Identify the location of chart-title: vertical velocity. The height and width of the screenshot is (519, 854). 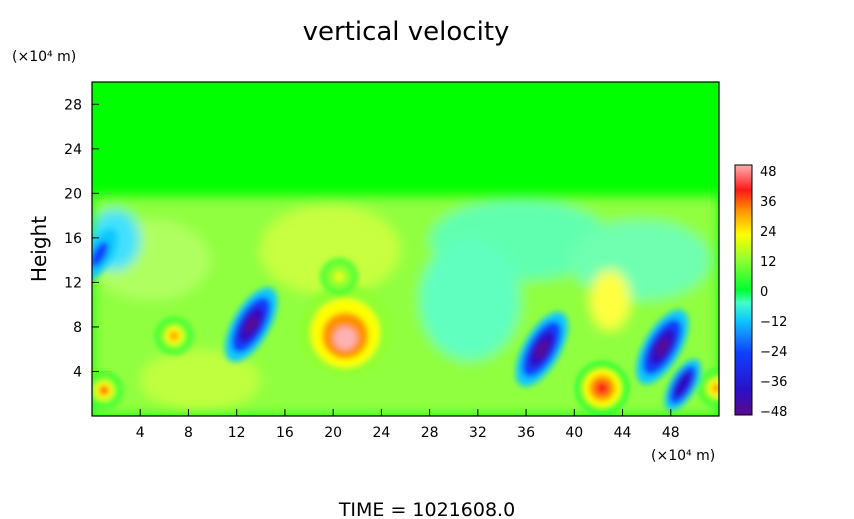
(406, 32).